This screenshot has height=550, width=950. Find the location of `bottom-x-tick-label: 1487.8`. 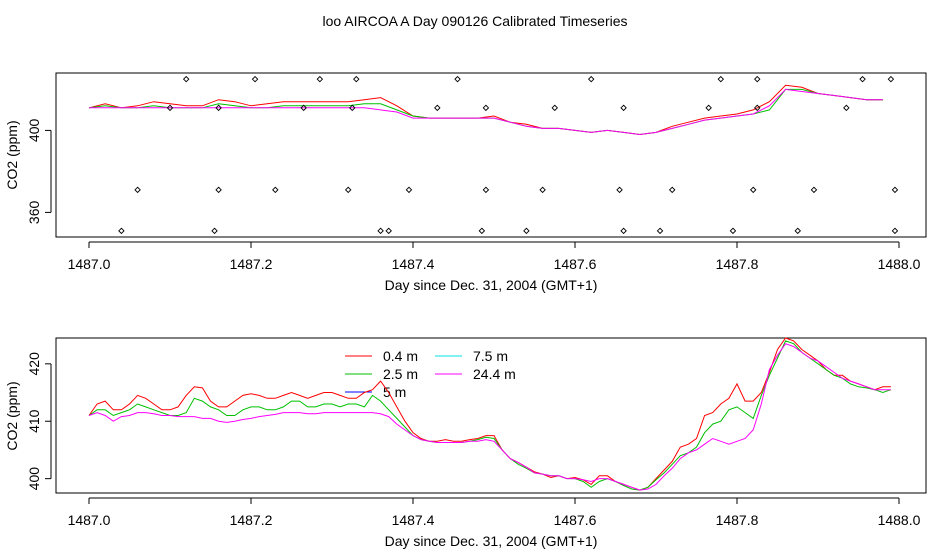

bottom-x-tick-label: 1487.8 is located at coordinates (737, 520).